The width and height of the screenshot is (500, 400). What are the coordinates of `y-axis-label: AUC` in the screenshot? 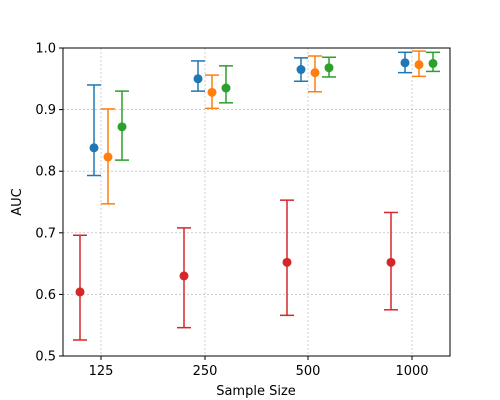 It's located at (17, 202).